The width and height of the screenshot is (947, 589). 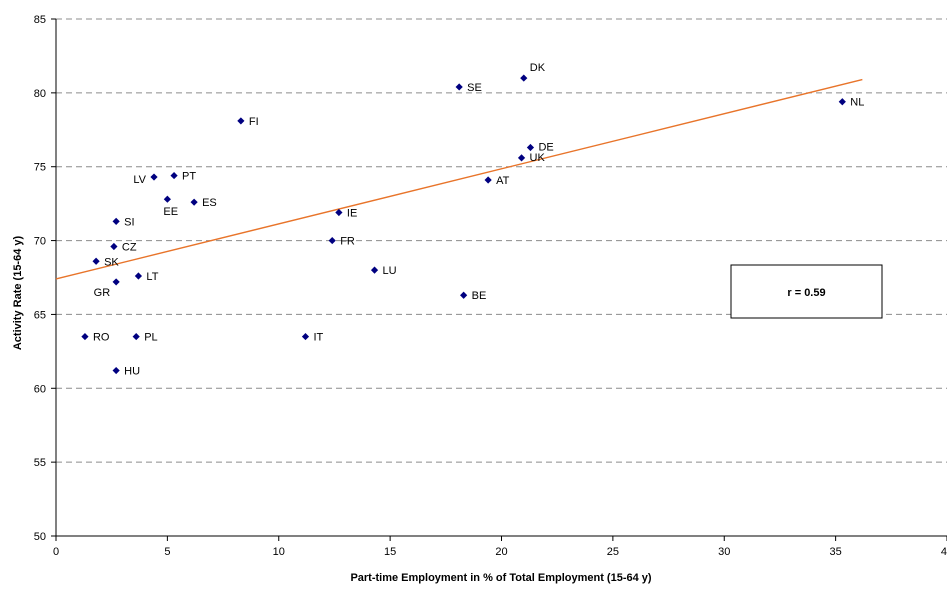 I want to click on data-point-se, so click(x=459, y=87).